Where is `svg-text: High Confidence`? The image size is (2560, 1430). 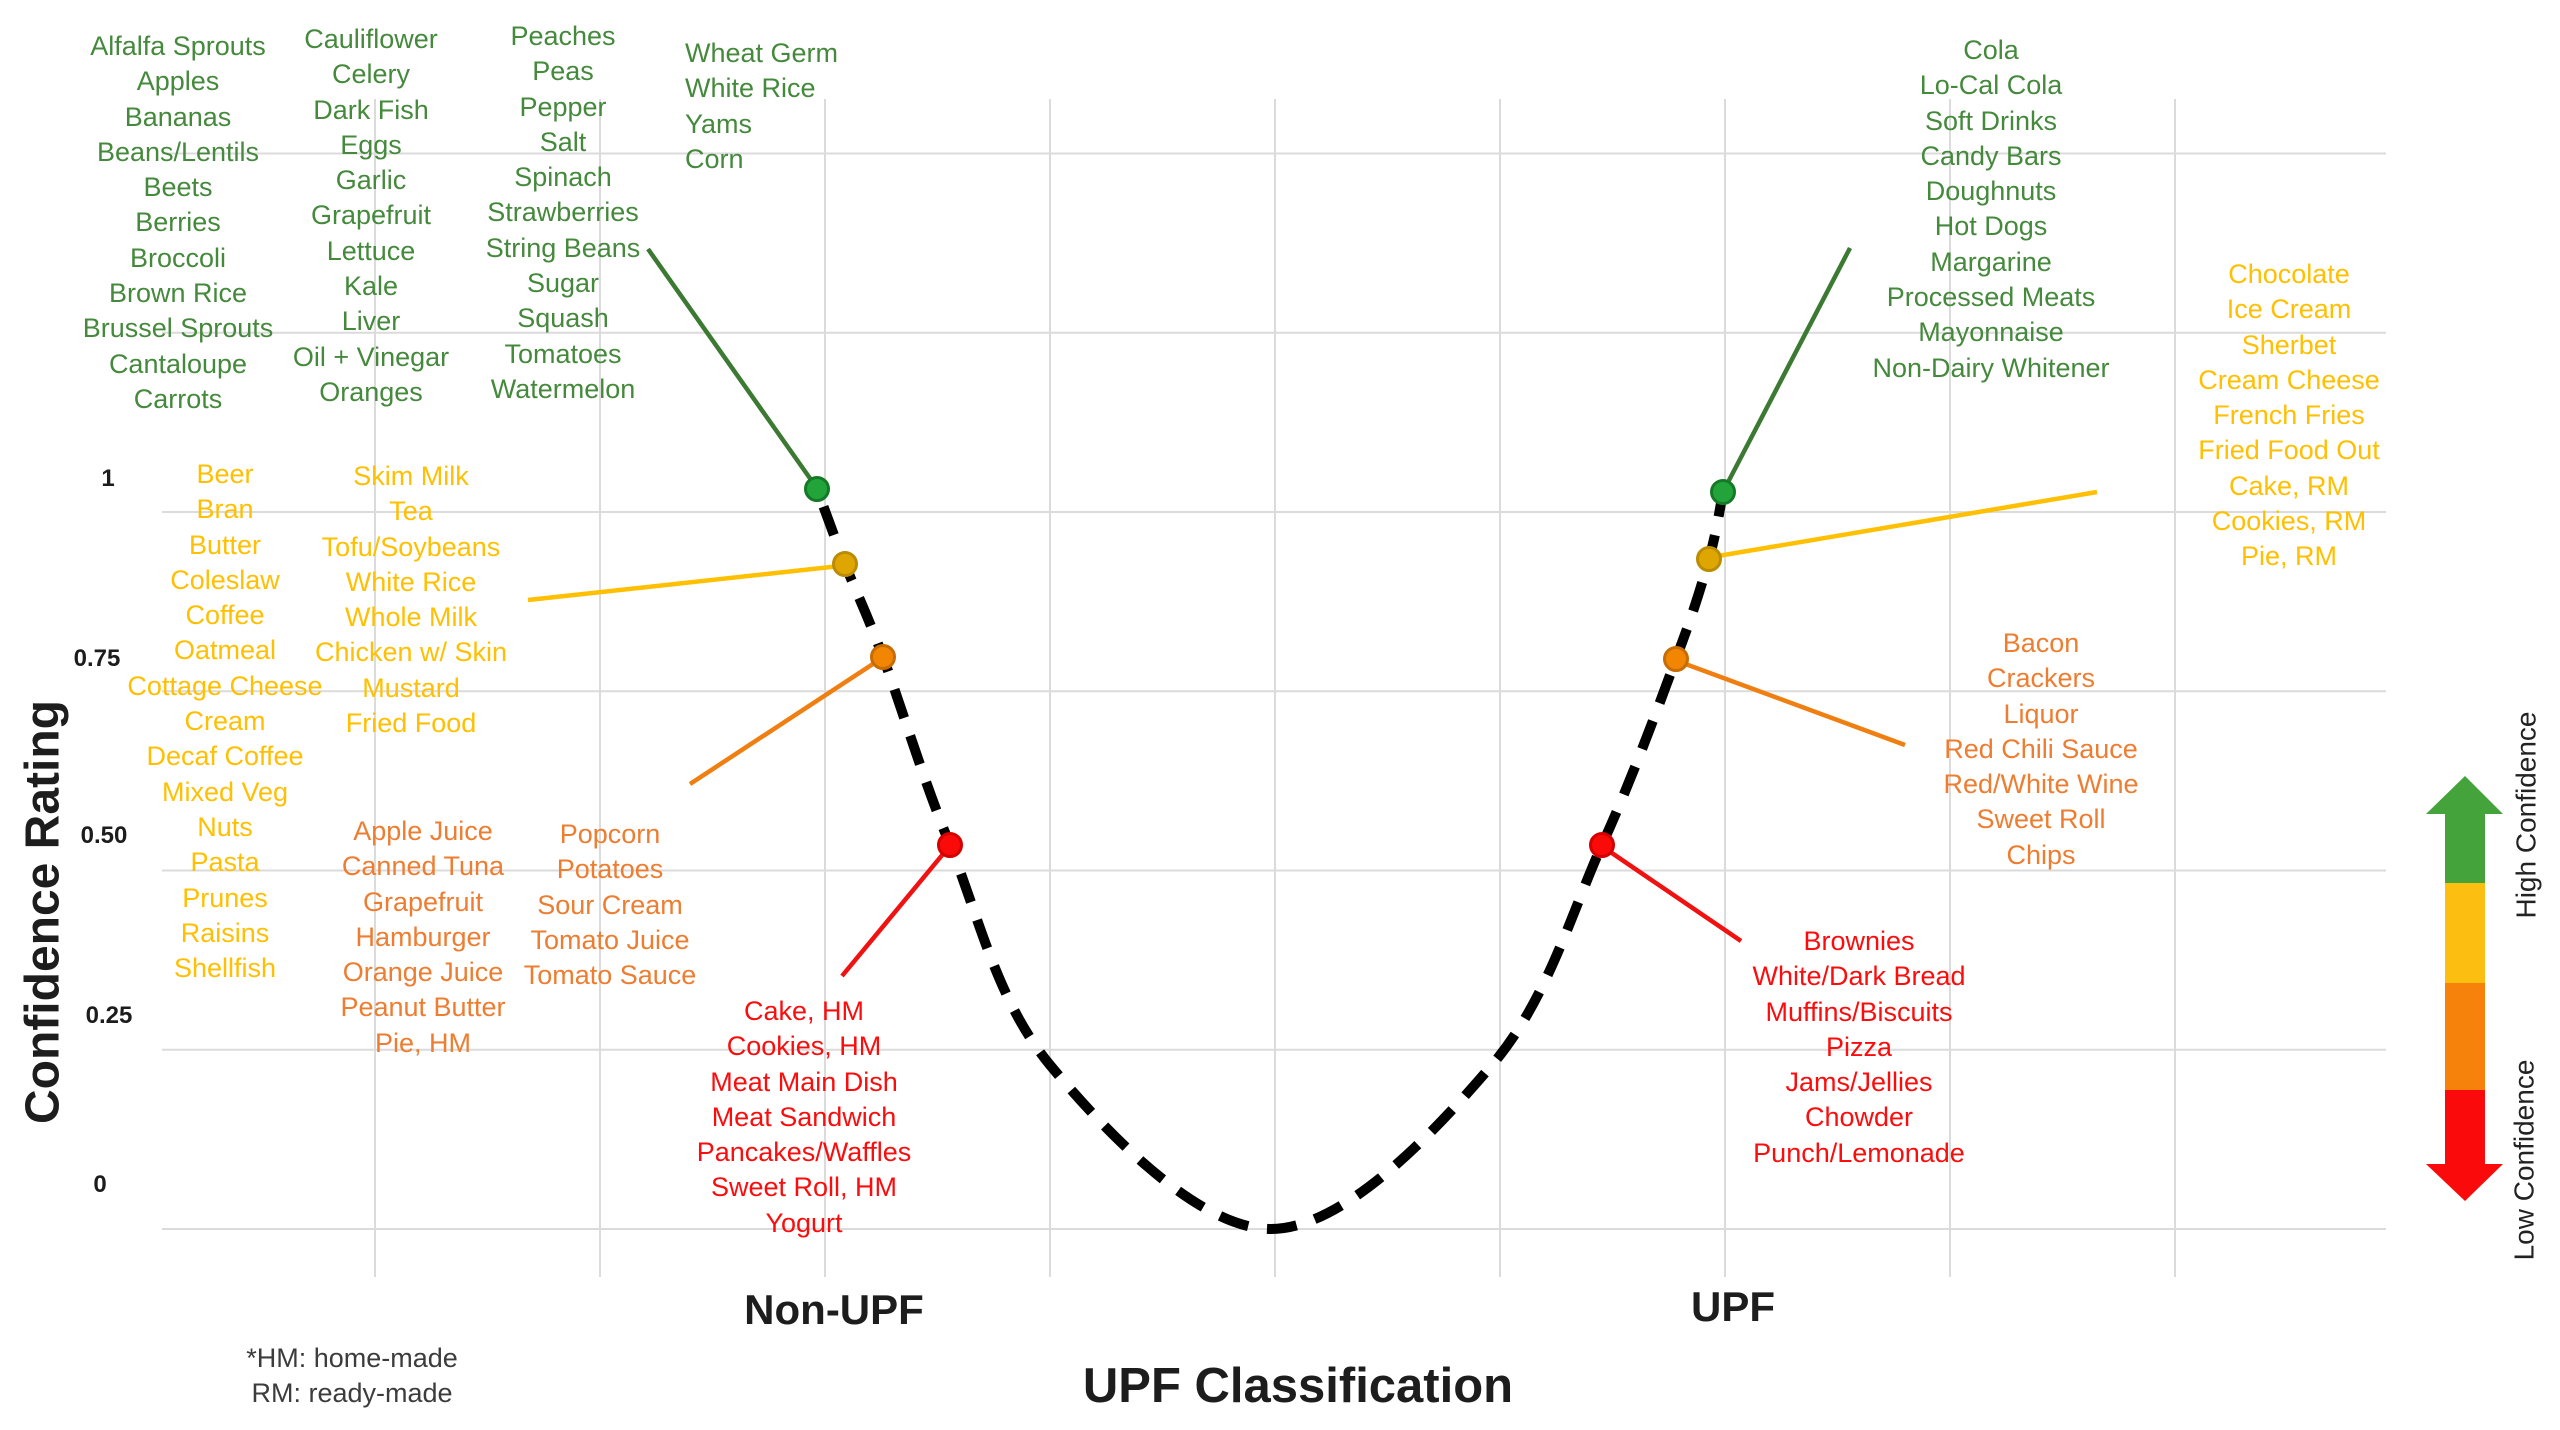
svg-text: High Confidence is located at coordinates (2526, 814).